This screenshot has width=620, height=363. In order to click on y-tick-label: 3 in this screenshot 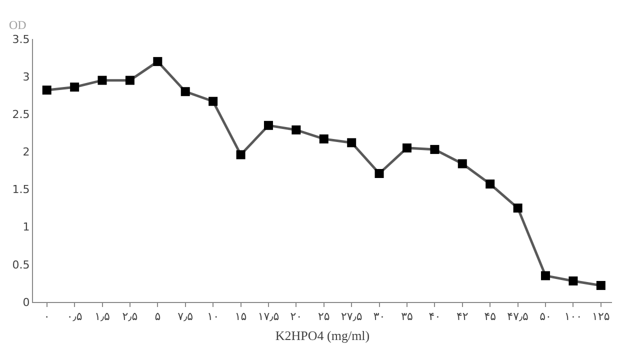, I will do `click(26, 77)`.